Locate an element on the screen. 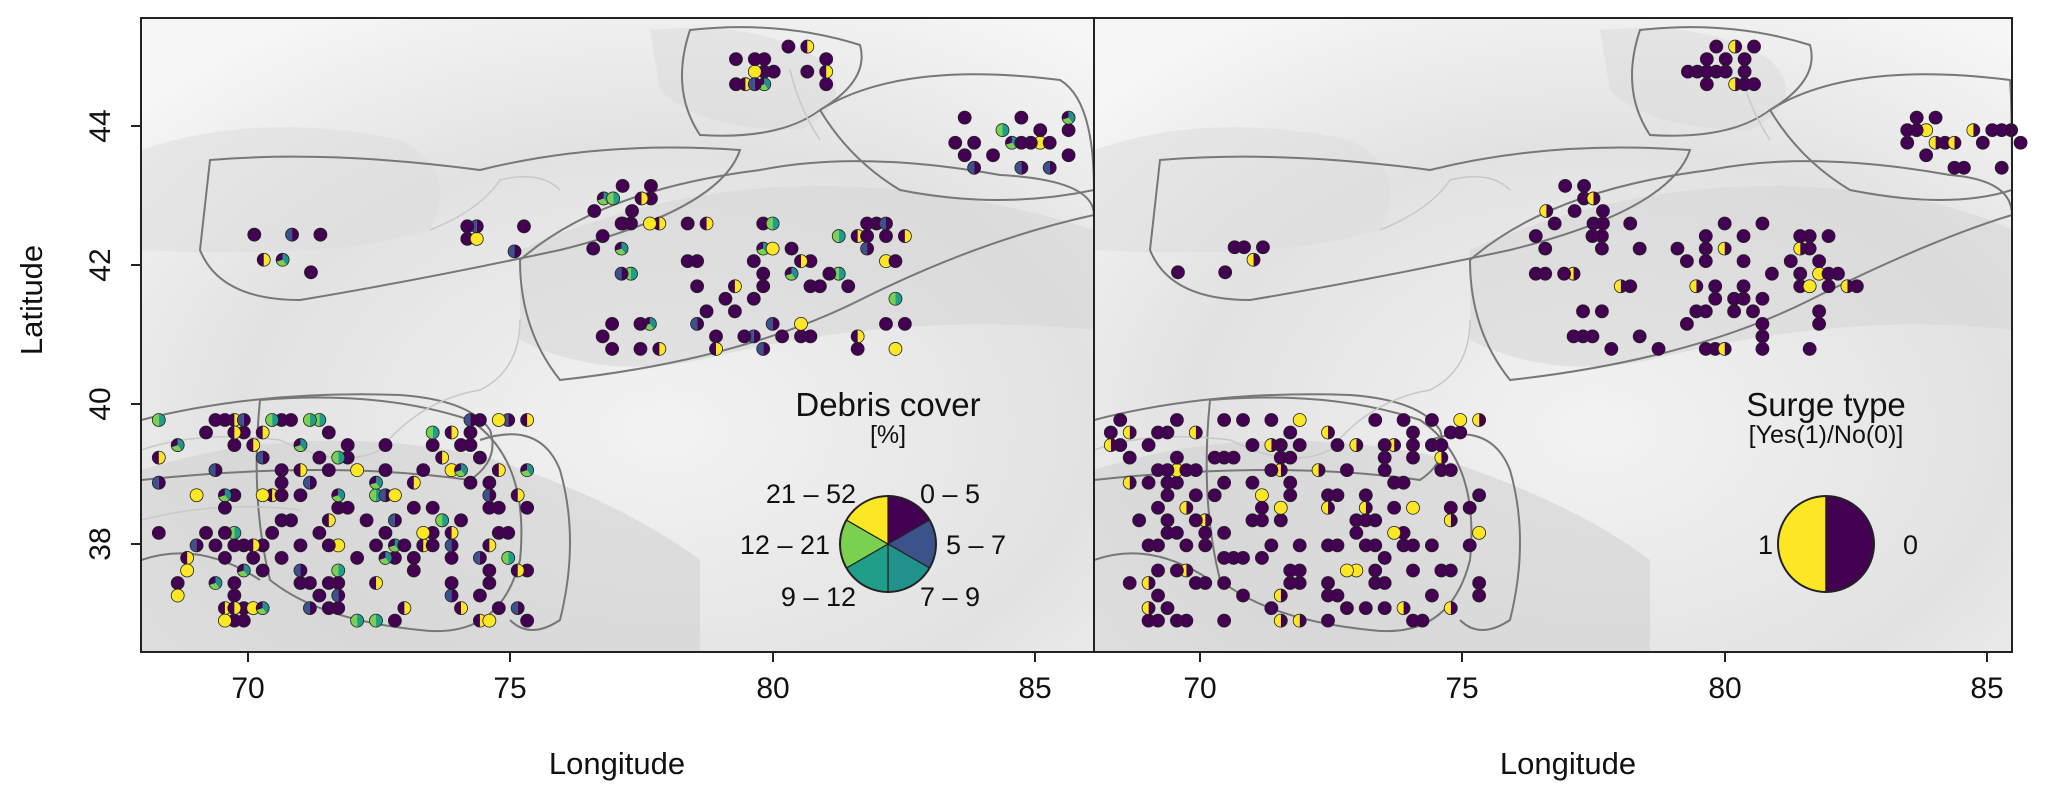 Image resolution: width=2067 pixels, height=801 pixels. x-tick: 70 is located at coordinates (1200, 678).